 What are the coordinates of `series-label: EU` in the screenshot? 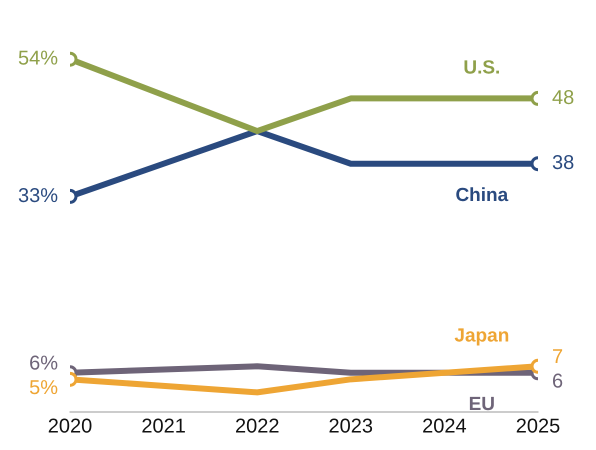 It's located at (482, 405).